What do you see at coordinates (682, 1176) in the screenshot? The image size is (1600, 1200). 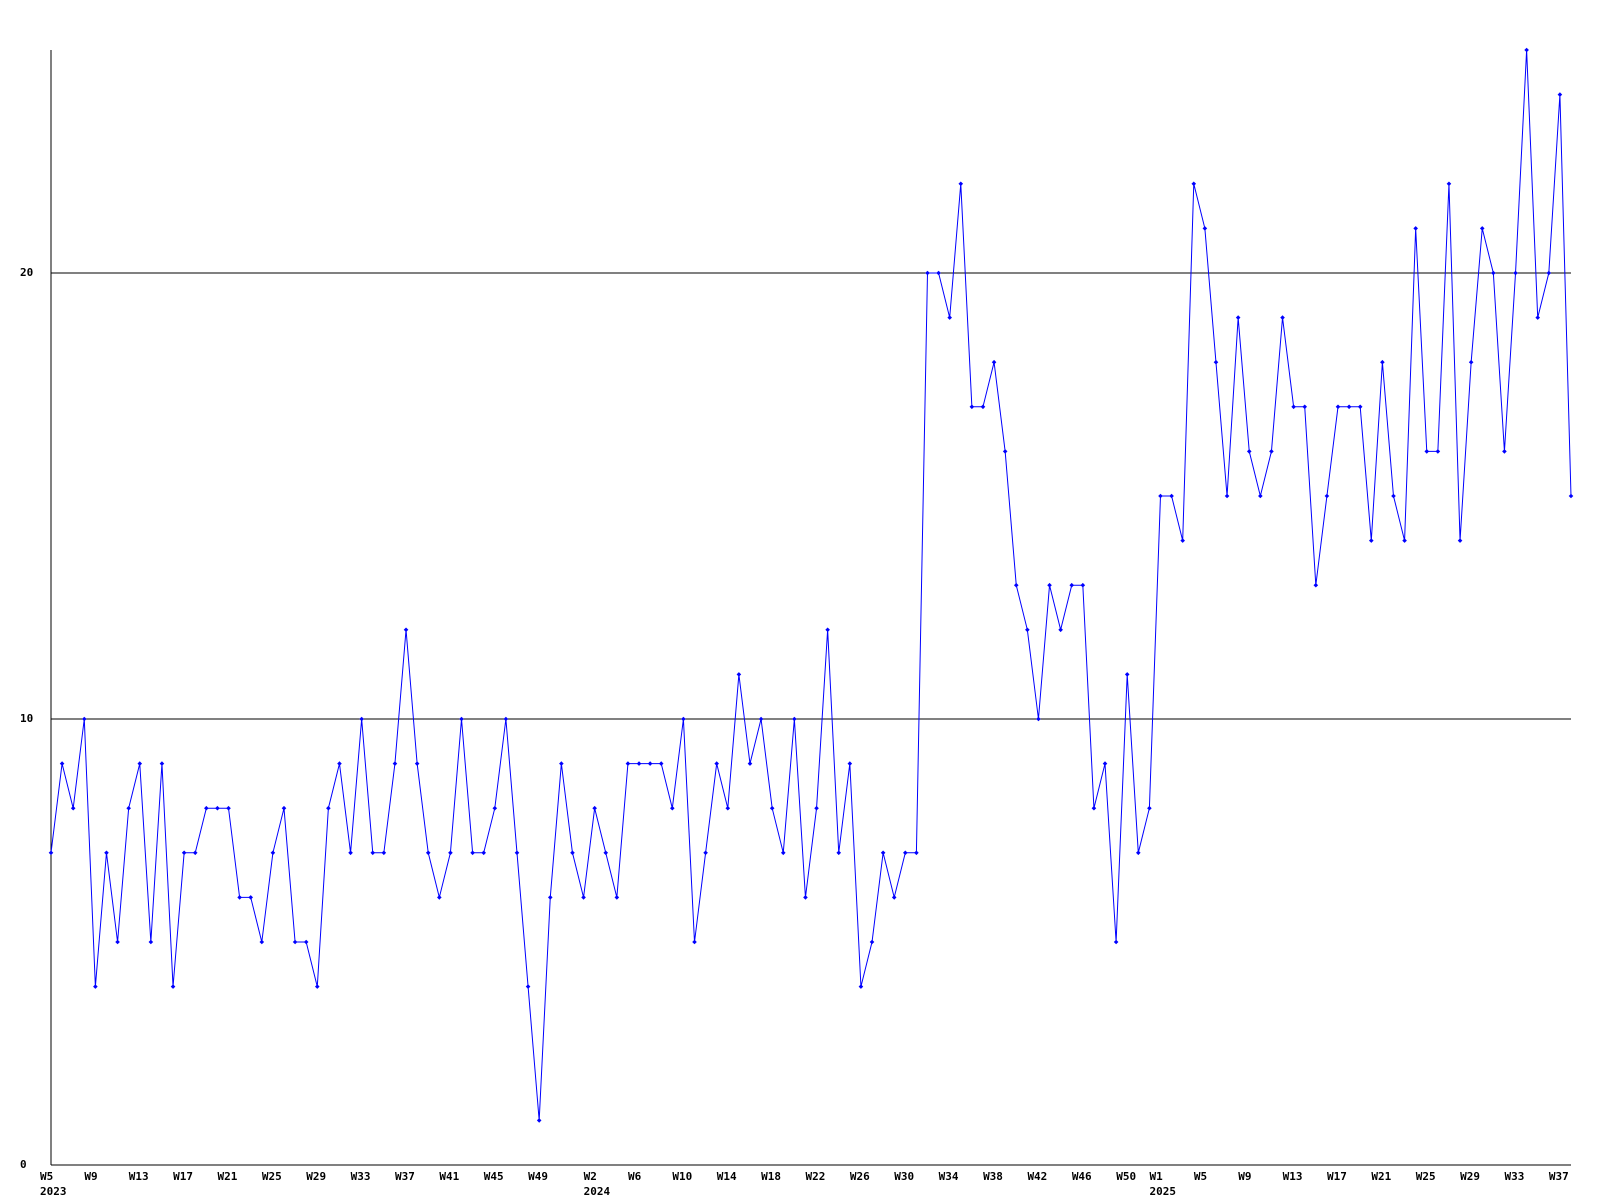 I see `x-tick-label: W10` at bounding box center [682, 1176].